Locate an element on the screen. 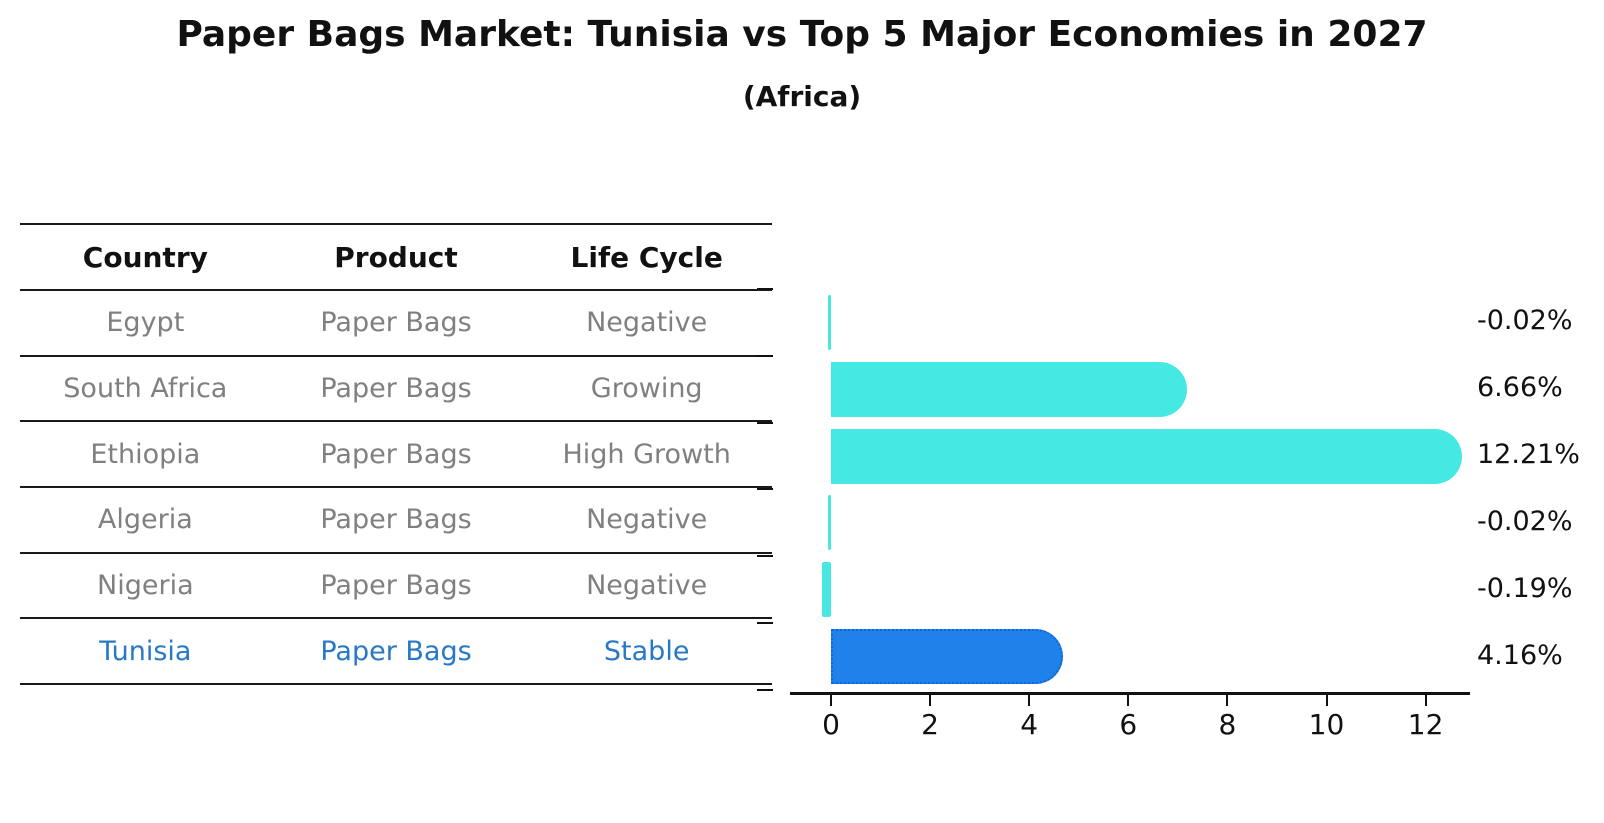 This screenshot has width=1604, height=823. table-cell-country: South Africa is located at coordinates (145, 389).